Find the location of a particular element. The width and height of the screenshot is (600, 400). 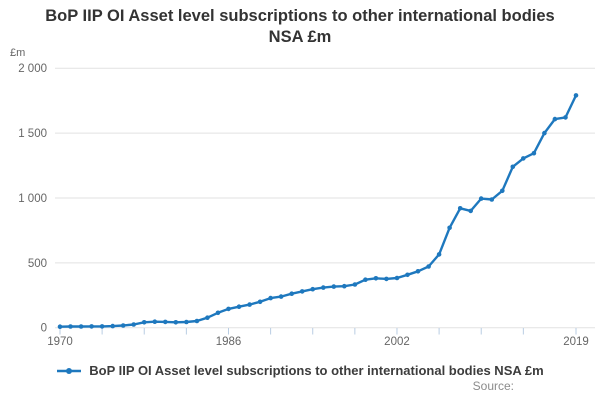

y-axis-tick-label: 1 500 is located at coordinates (32, 134).